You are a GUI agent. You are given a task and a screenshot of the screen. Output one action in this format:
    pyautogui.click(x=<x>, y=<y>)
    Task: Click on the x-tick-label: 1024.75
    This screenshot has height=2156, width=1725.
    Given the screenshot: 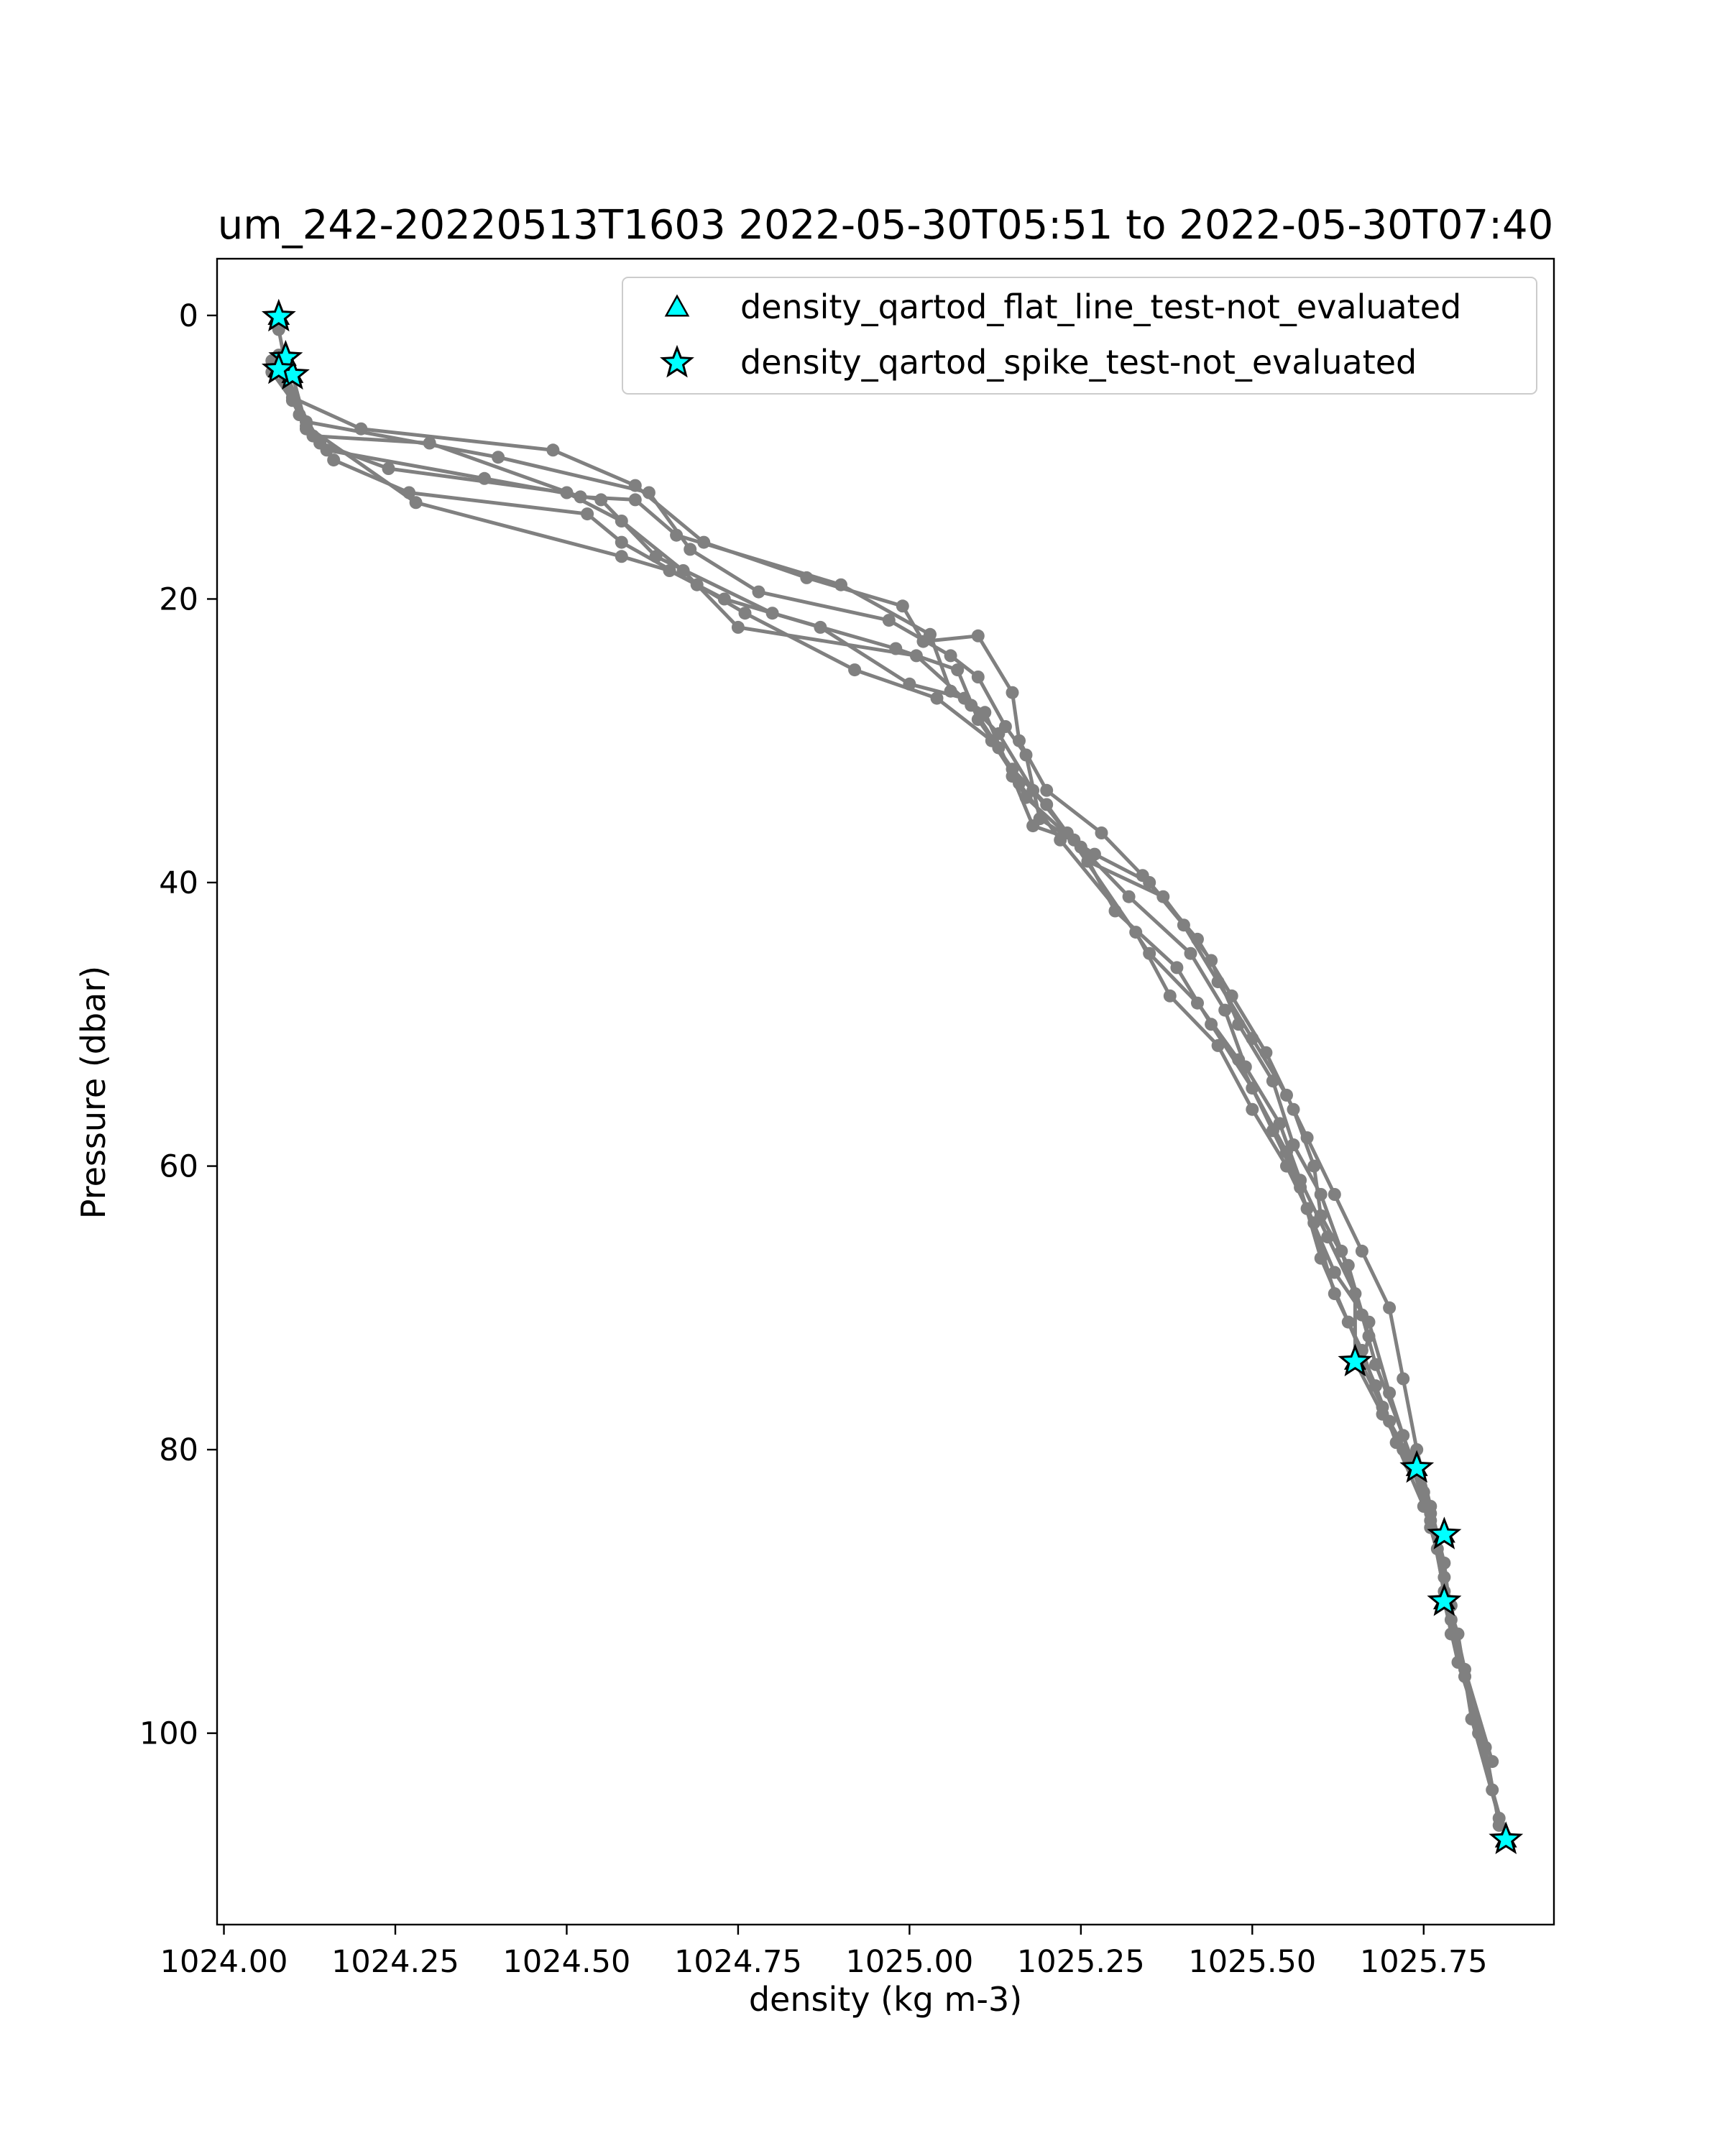 What is the action you would take?
    pyautogui.click(x=738, y=1962)
    